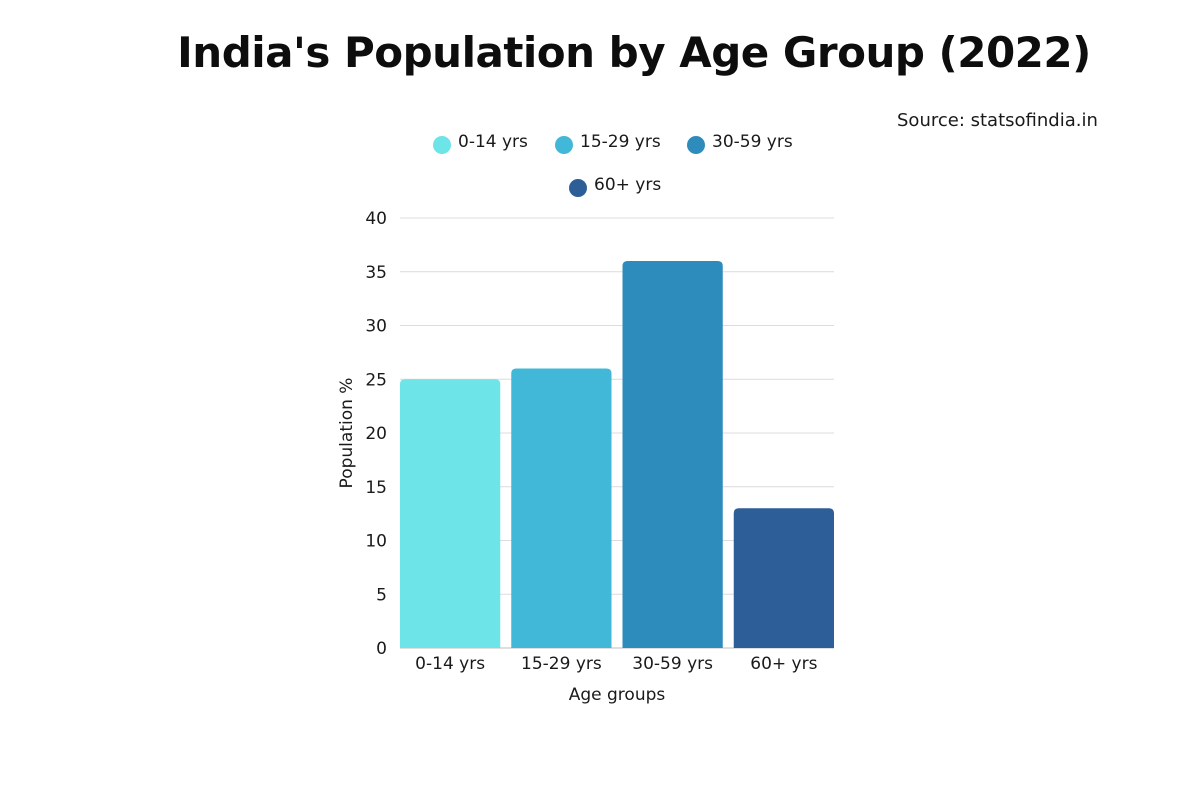  What do you see at coordinates (997, 120) in the screenshot?
I see `source-note: Source: statsofindia.in` at bounding box center [997, 120].